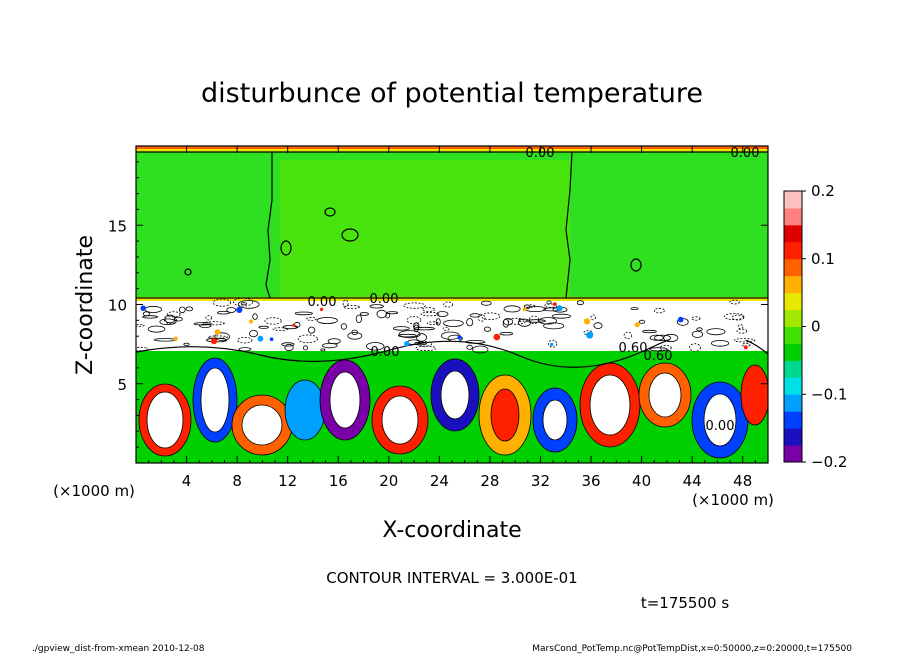  What do you see at coordinates (388, 481) in the screenshot?
I see `x-tick-label: 20` at bounding box center [388, 481].